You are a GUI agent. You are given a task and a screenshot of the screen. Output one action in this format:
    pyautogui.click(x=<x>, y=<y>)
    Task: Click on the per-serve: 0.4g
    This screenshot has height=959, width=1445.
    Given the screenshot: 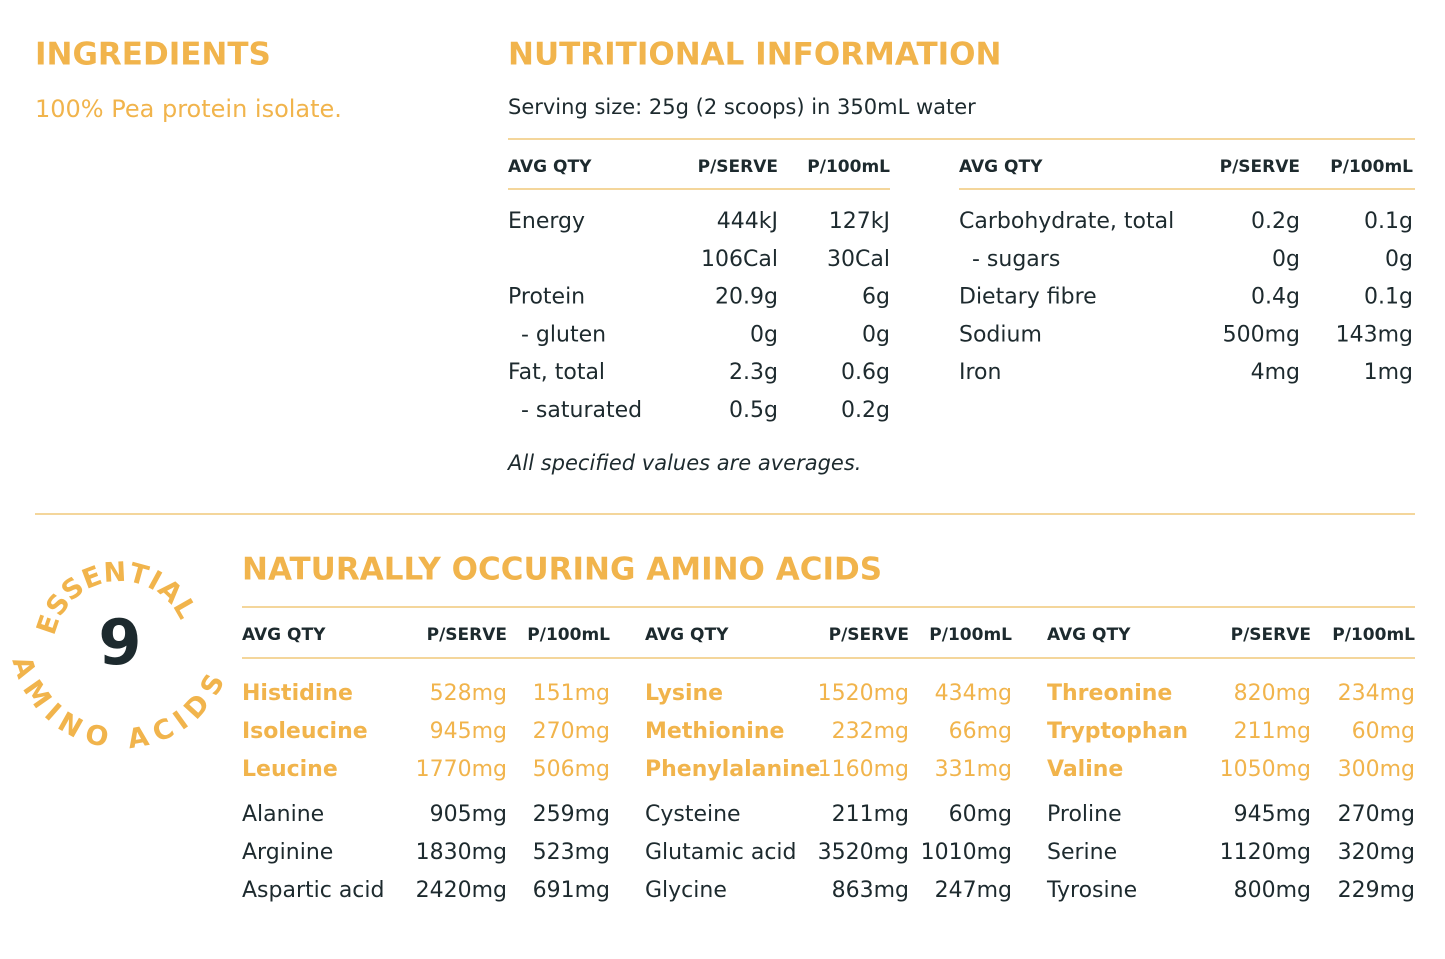 What is the action you would take?
    pyautogui.click(x=1275, y=297)
    